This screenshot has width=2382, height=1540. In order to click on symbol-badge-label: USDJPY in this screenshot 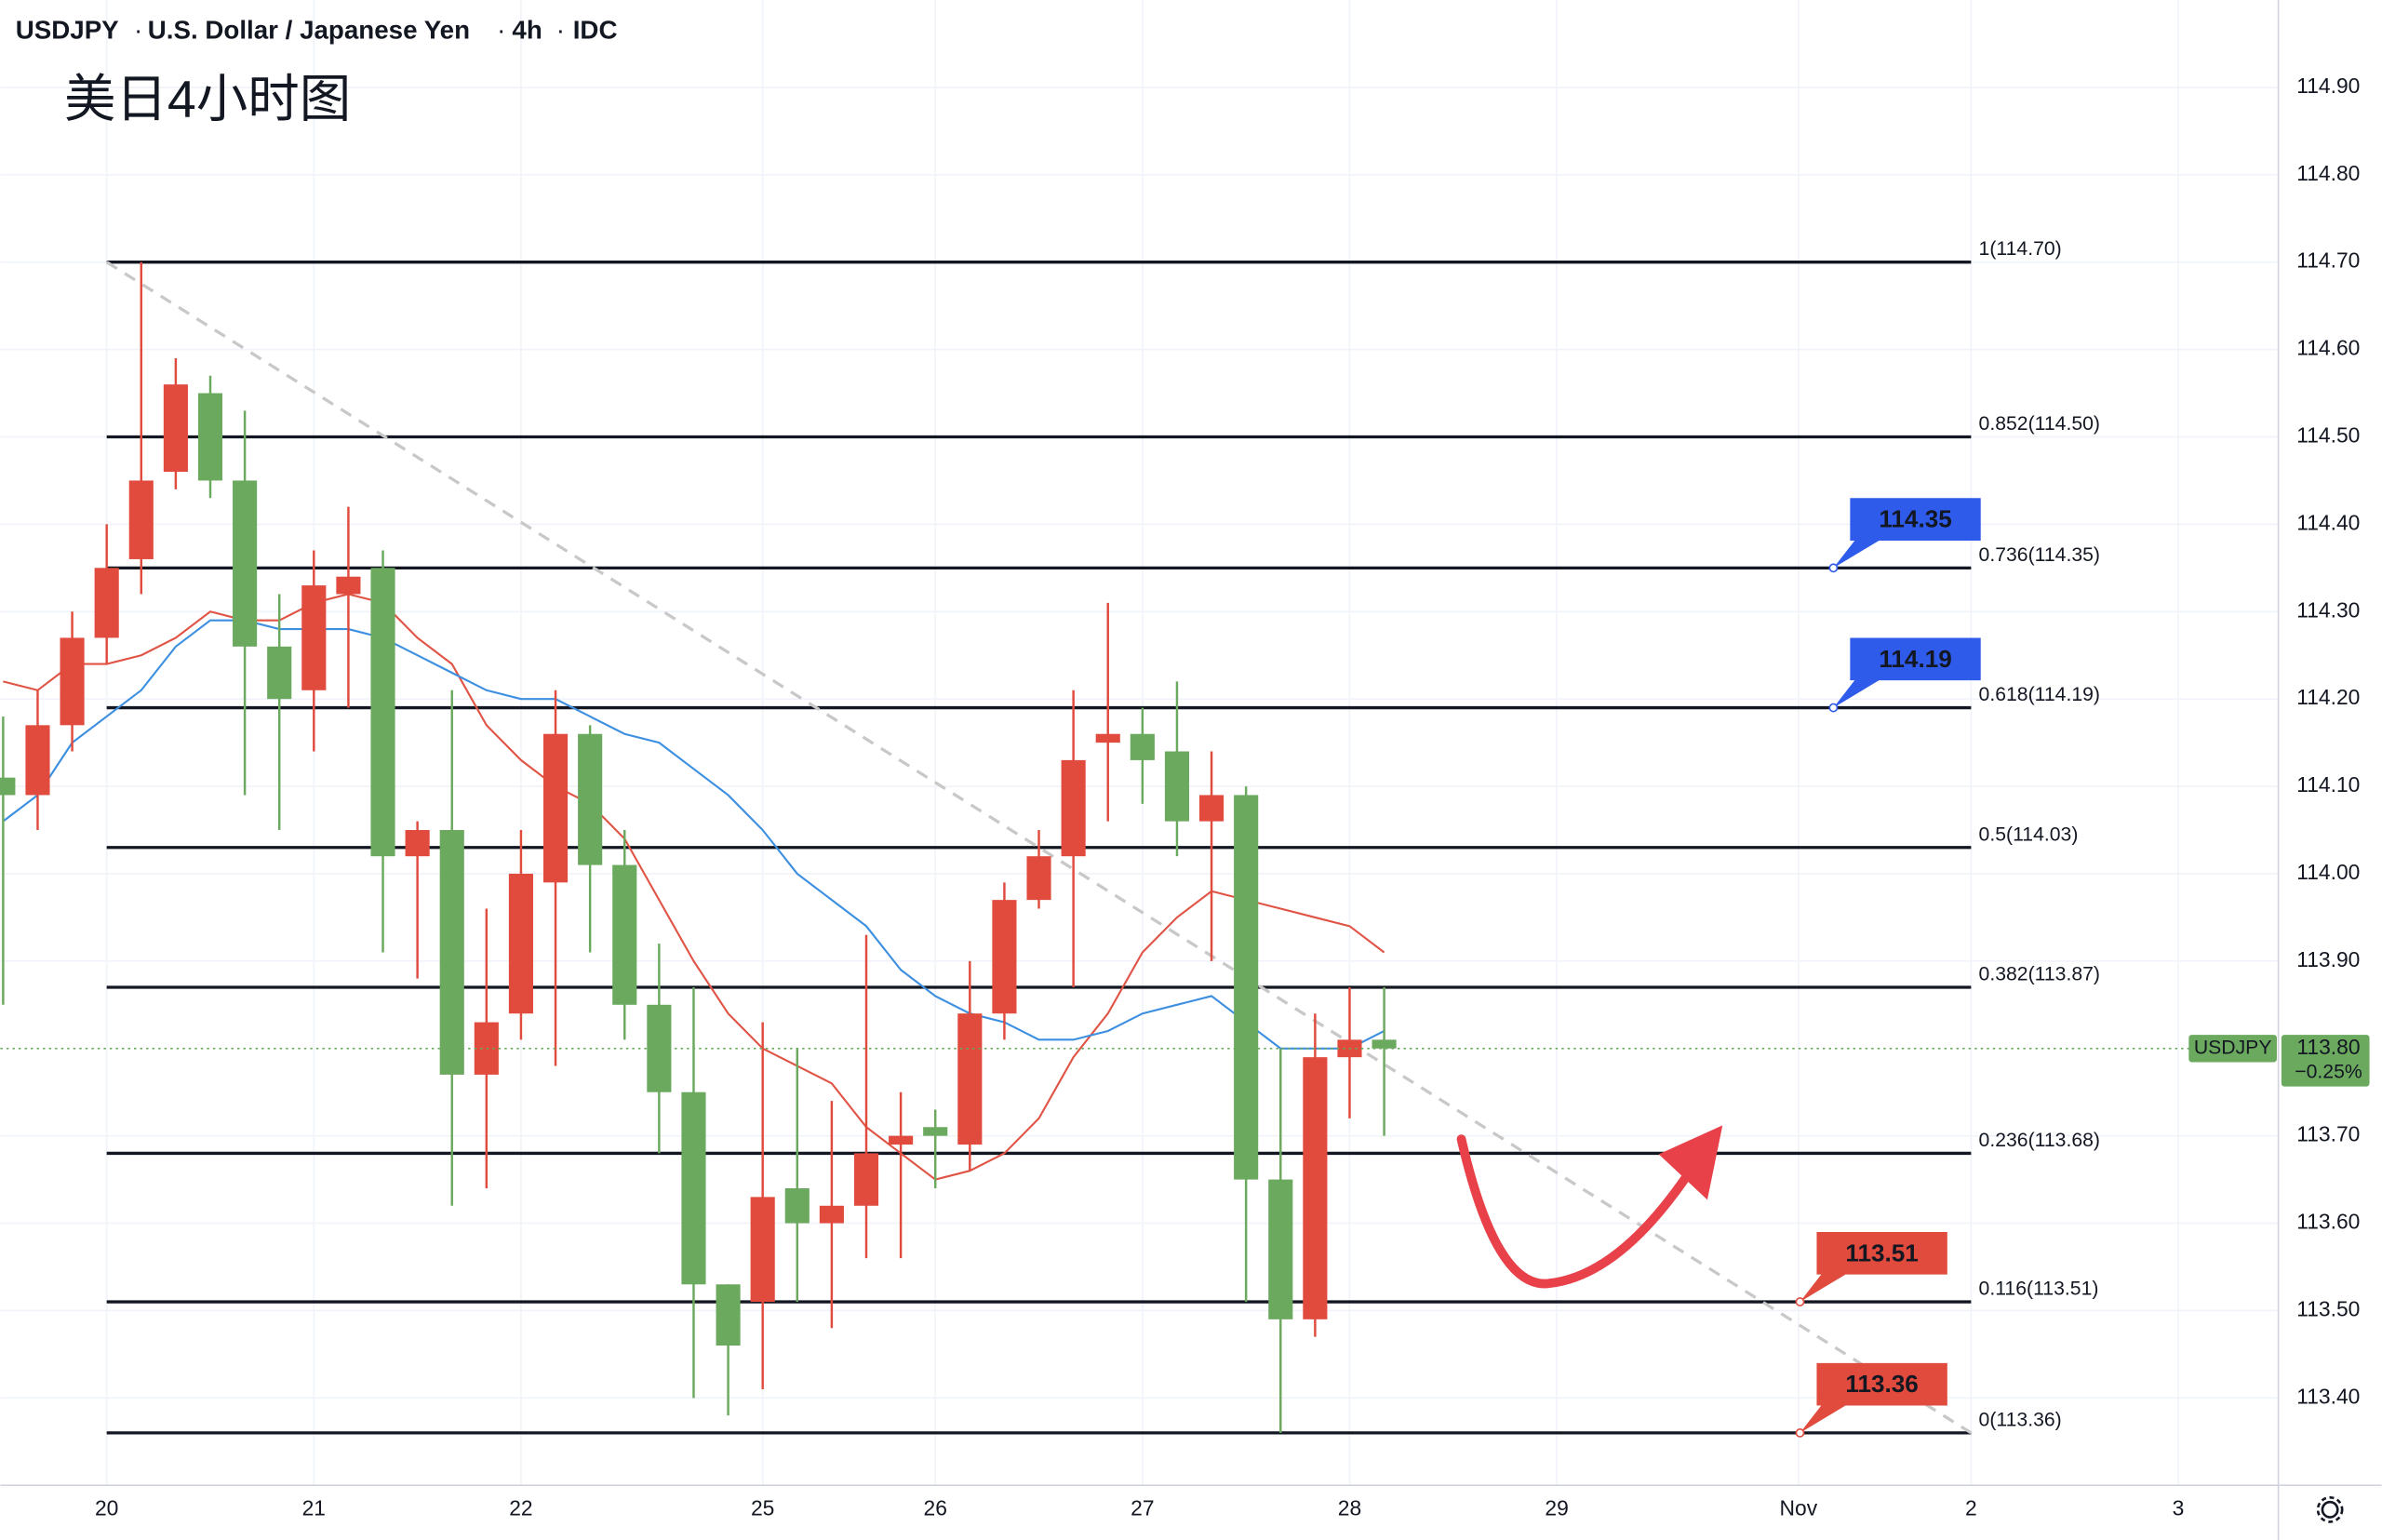, I will do `click(2233, 1047)`.